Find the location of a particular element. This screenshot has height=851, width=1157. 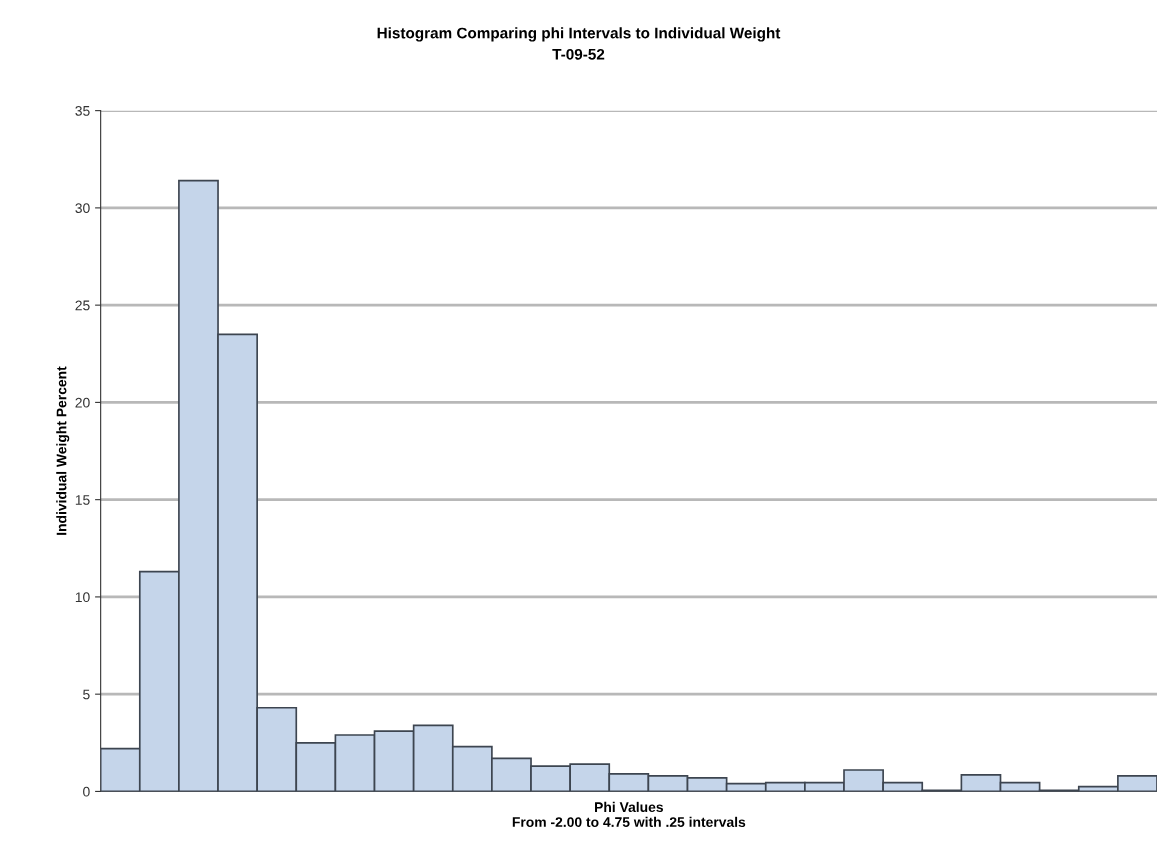

y-tick-label: 30 is located at coordinates (82, 208).